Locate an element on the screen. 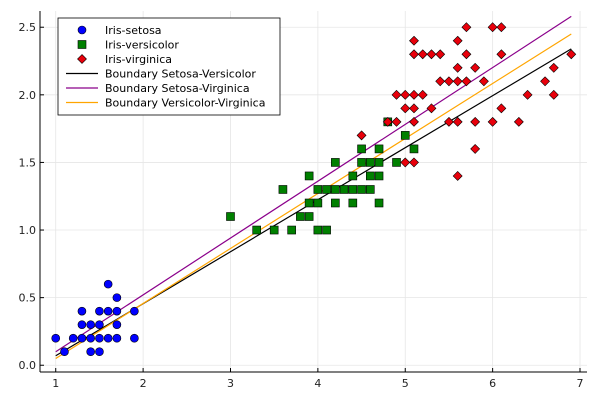 This screenshot has width=600, height=400. legend-iris-setosa-label: Iris-setosa is located at coordinates (133, 30).